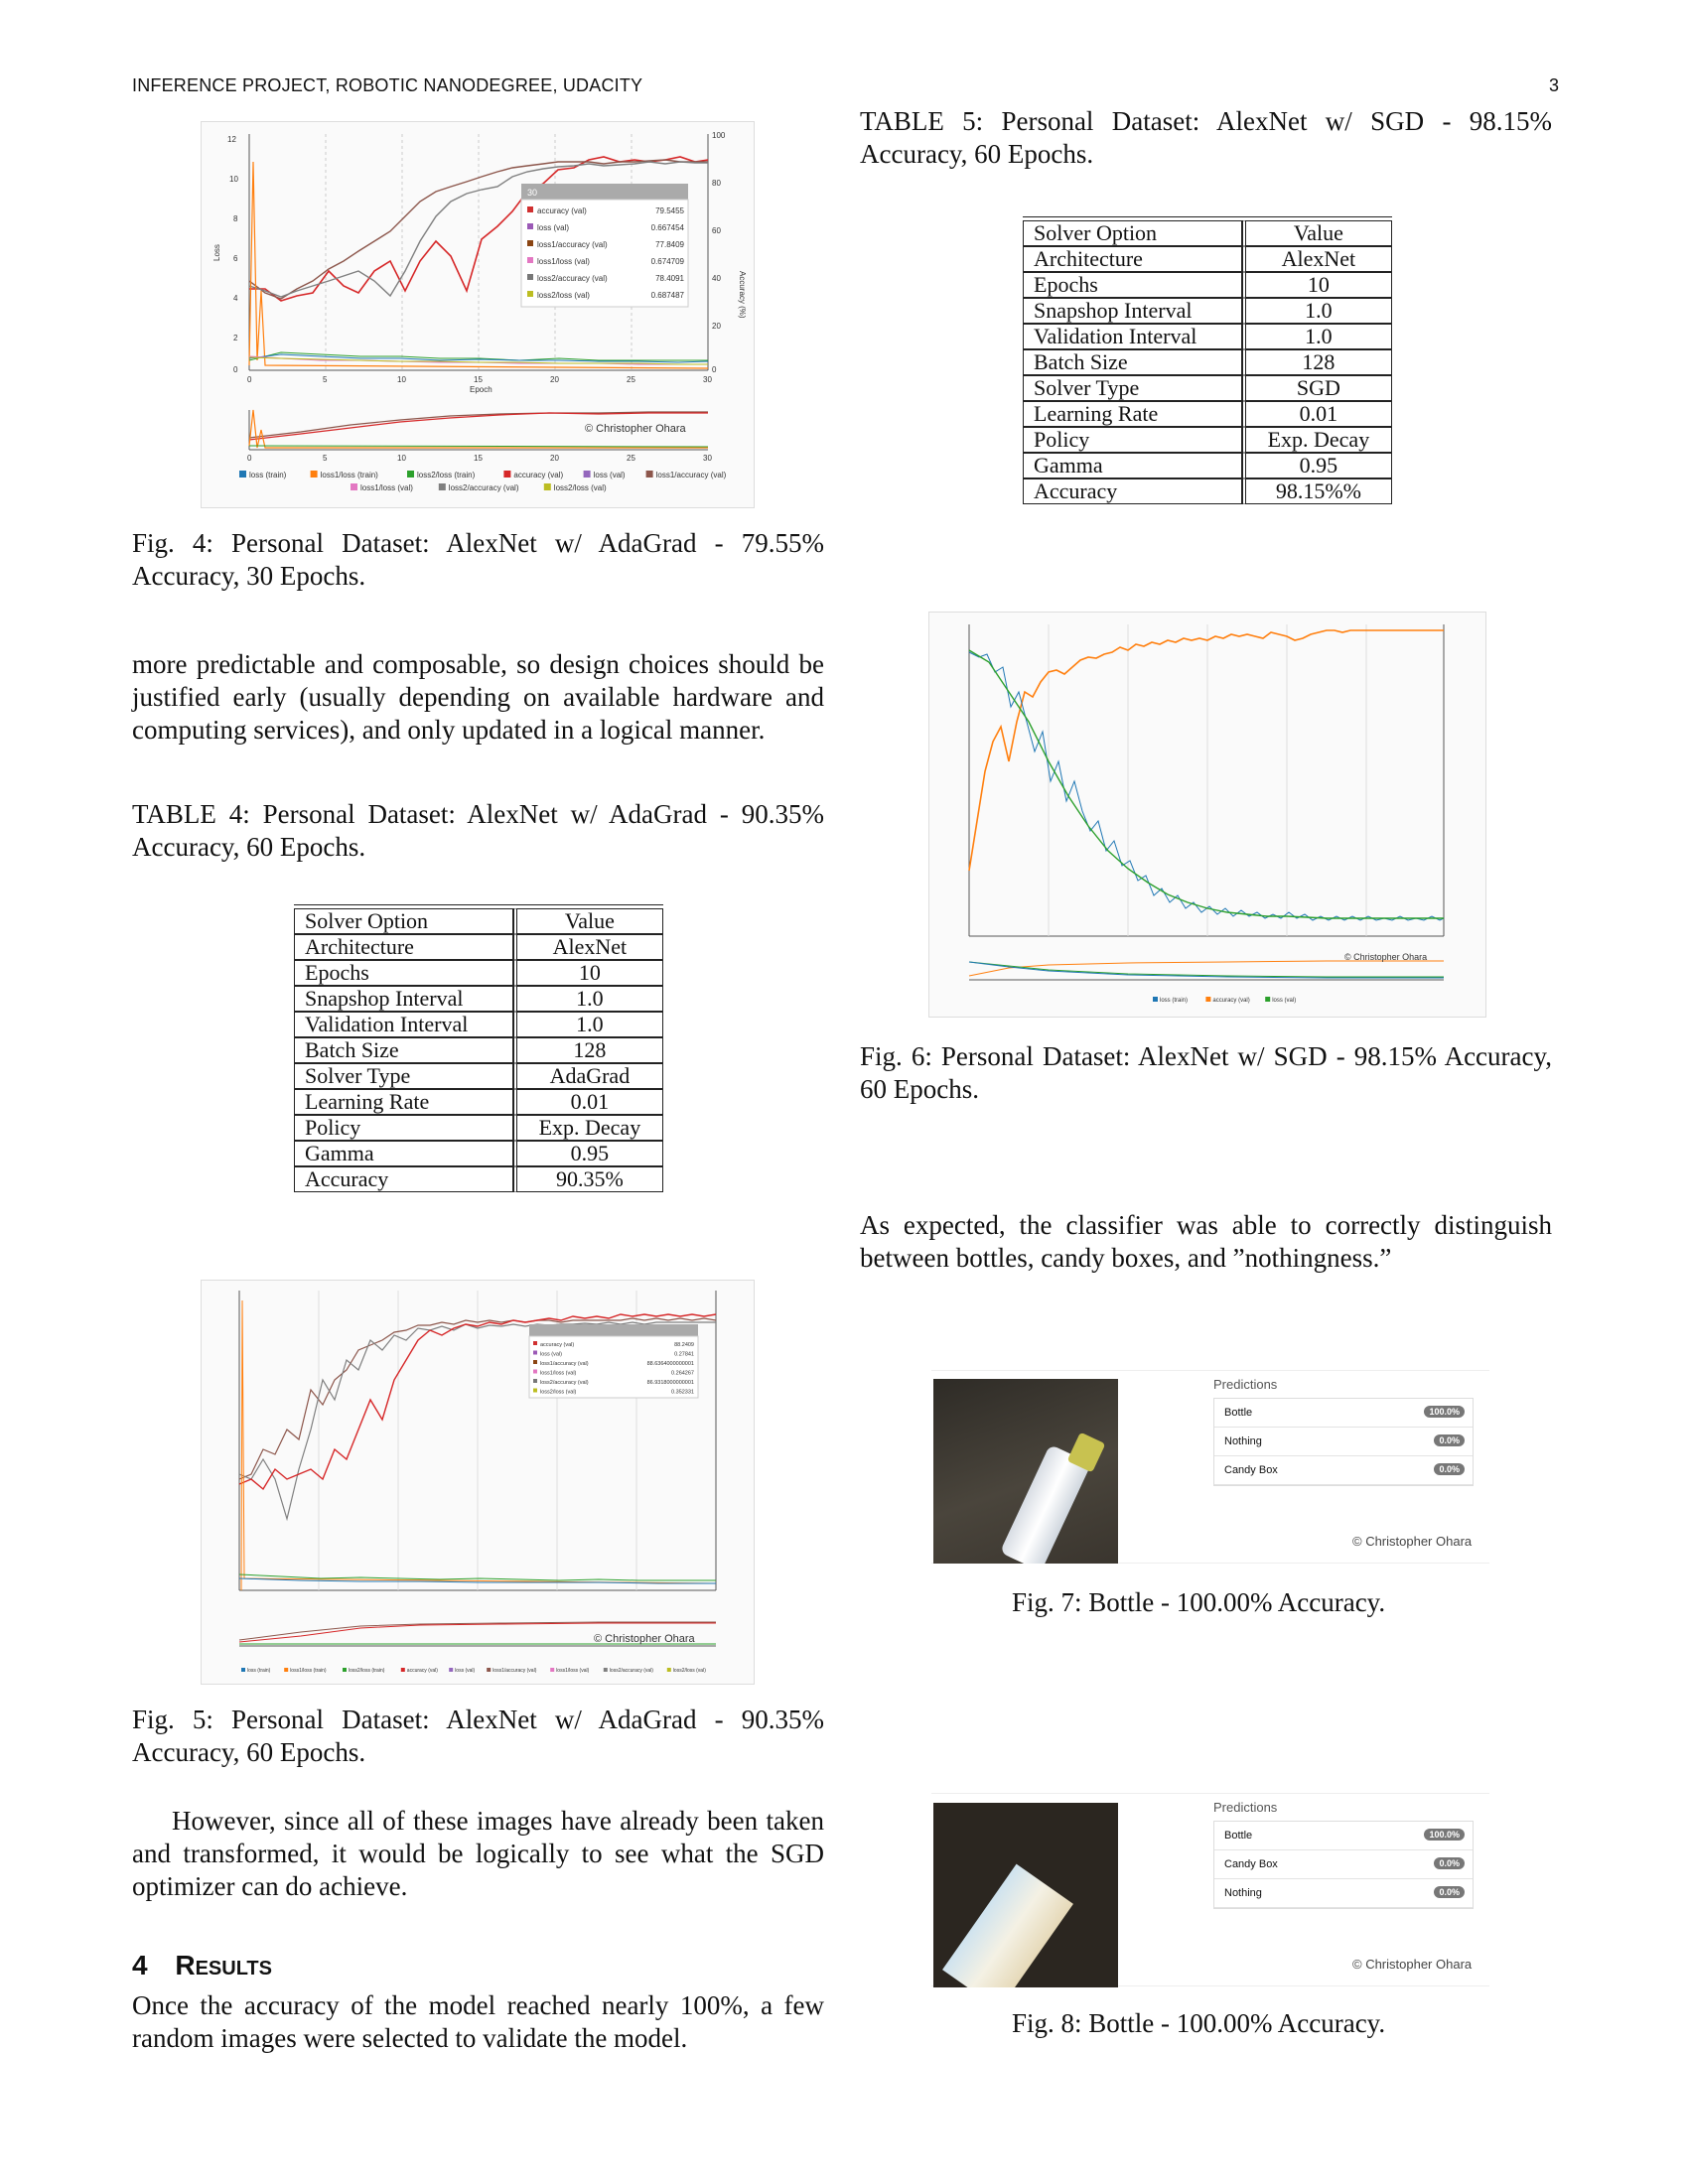 This screenshot has height=2184, width=1688. I want to click on table-cell-option: Epochs, so click(403, 973).